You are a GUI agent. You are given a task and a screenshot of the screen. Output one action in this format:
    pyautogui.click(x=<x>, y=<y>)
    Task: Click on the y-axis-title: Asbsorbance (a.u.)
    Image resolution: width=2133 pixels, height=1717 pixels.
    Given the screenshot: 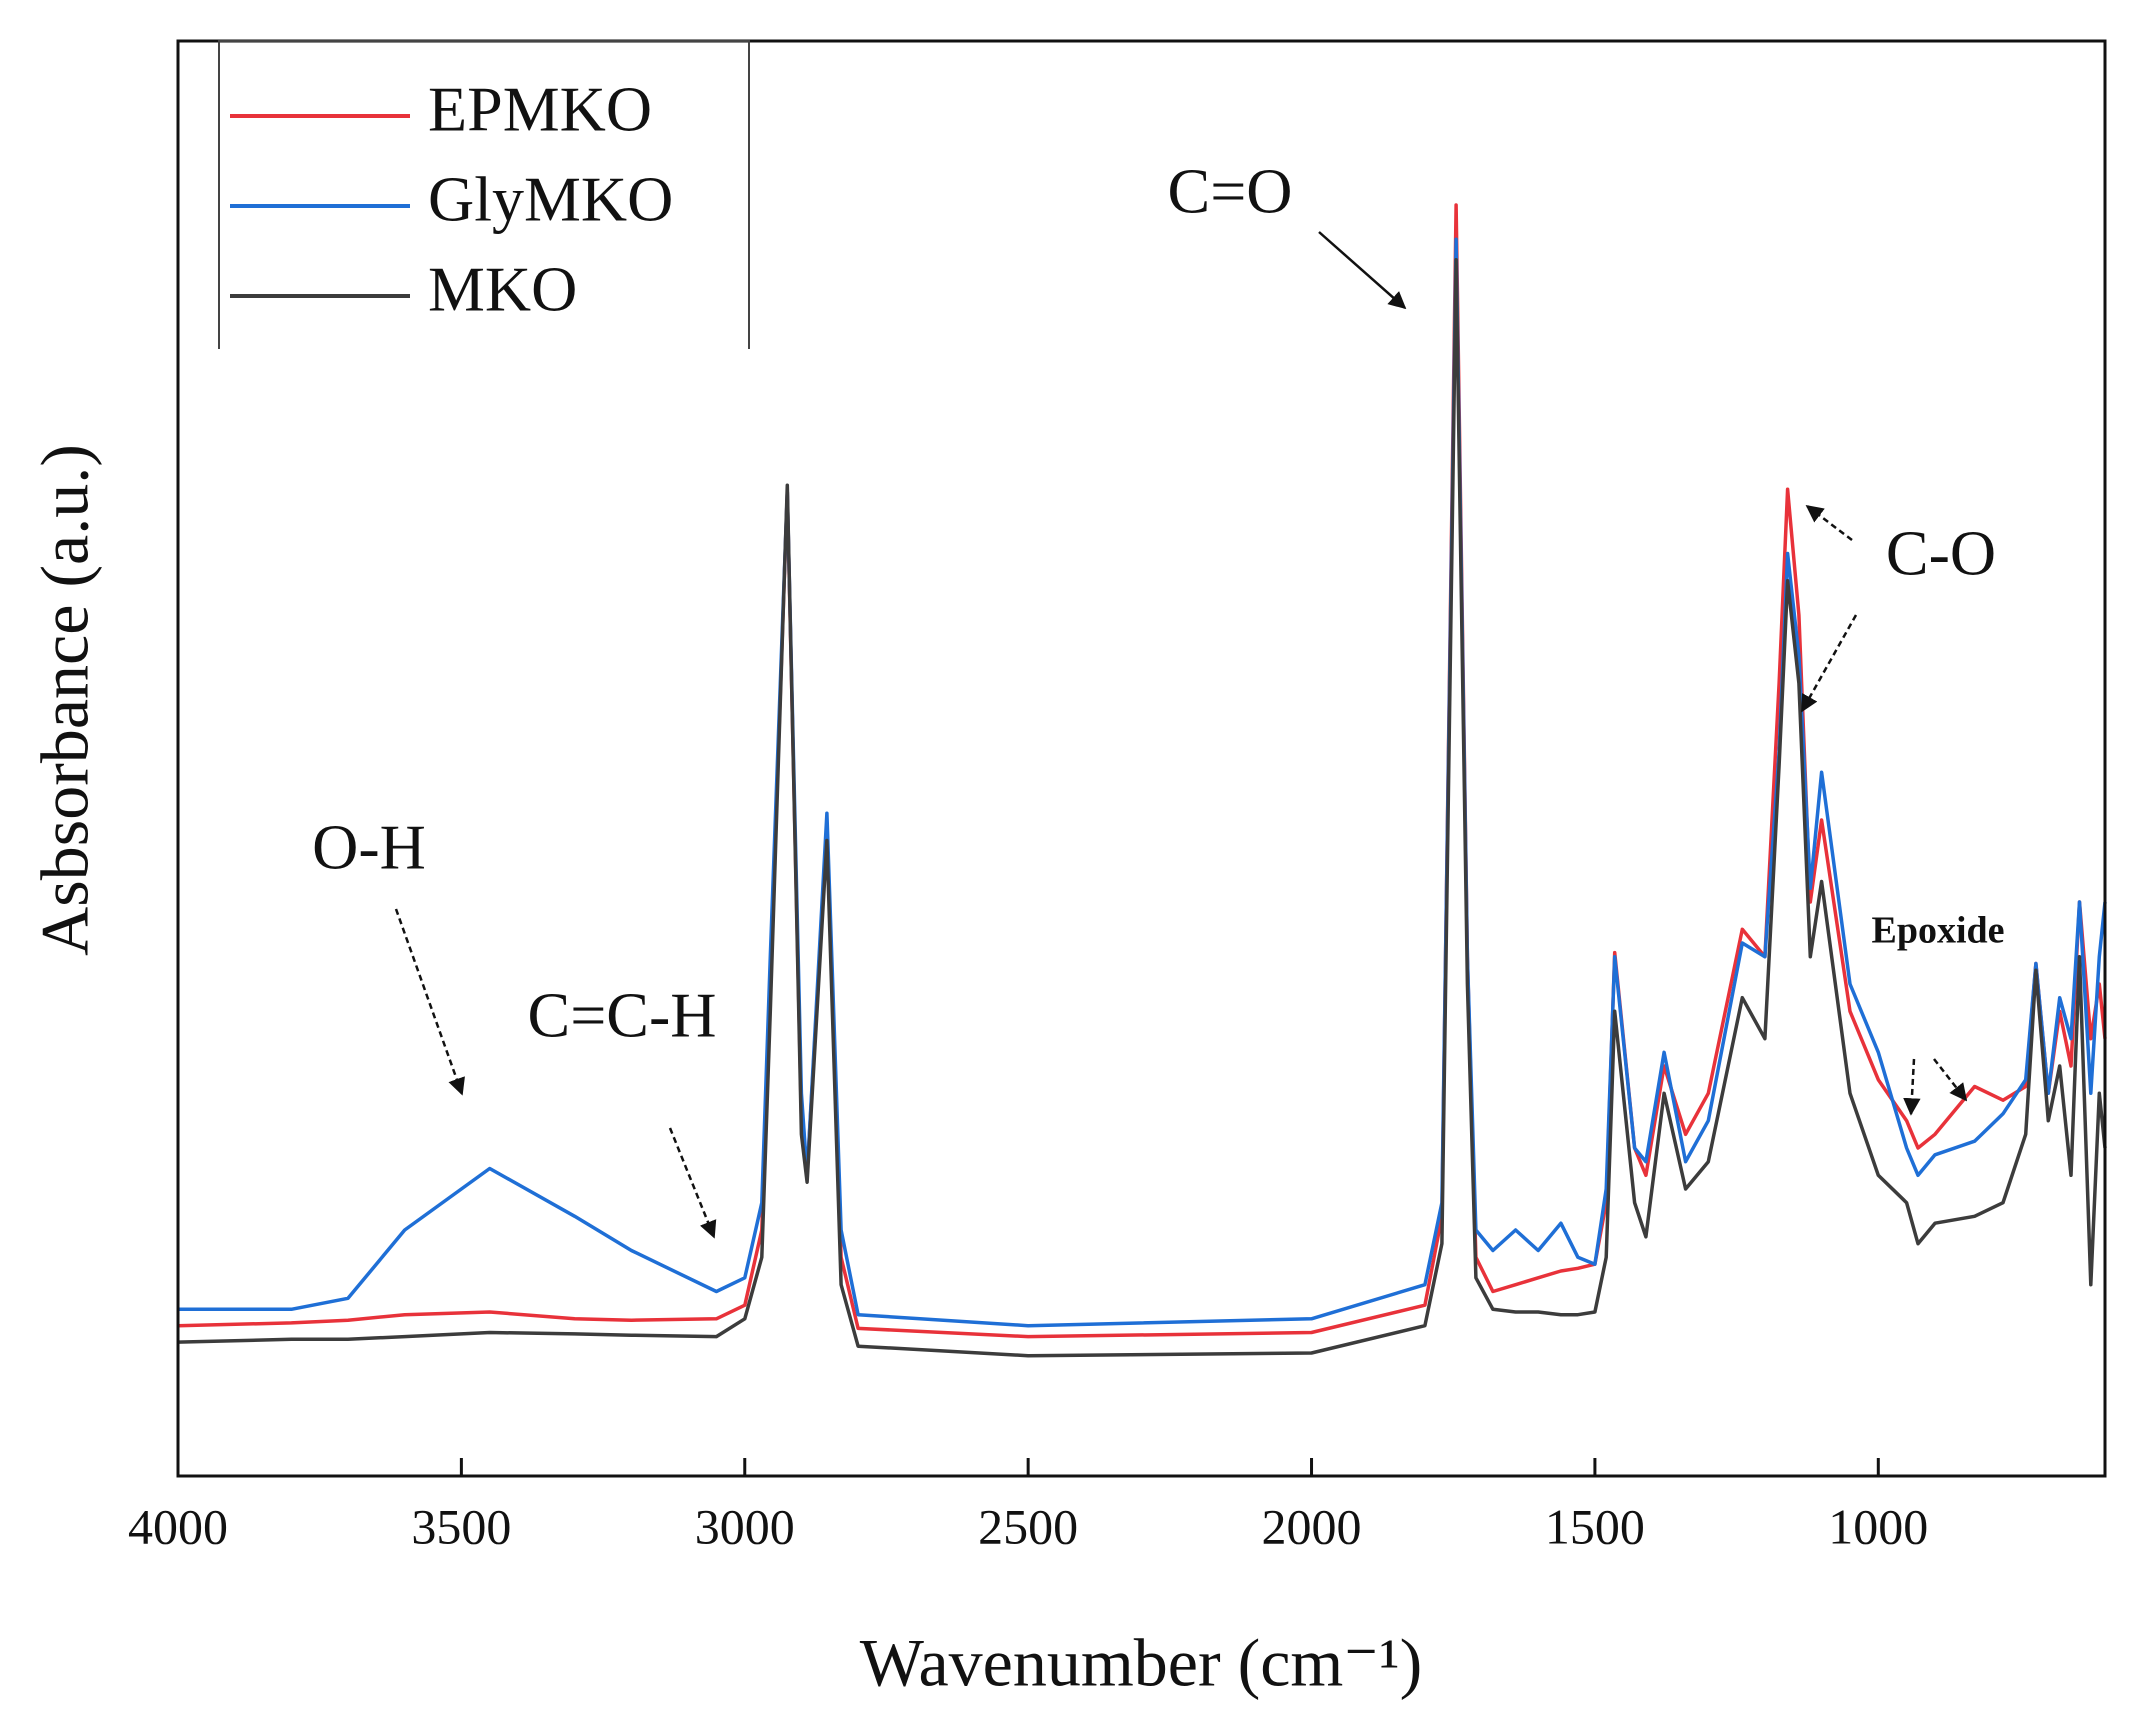 What is the action you would take?
    pyautogui.click(x=65, y=700)
    